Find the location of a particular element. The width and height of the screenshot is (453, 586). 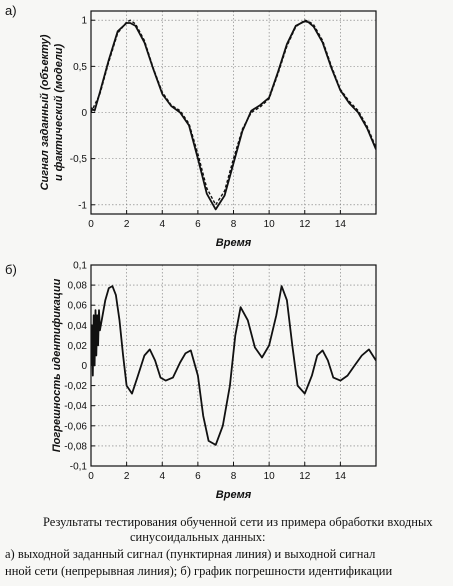

y-axis-label: и фактический (модели) is located at coordinates (59, 112).